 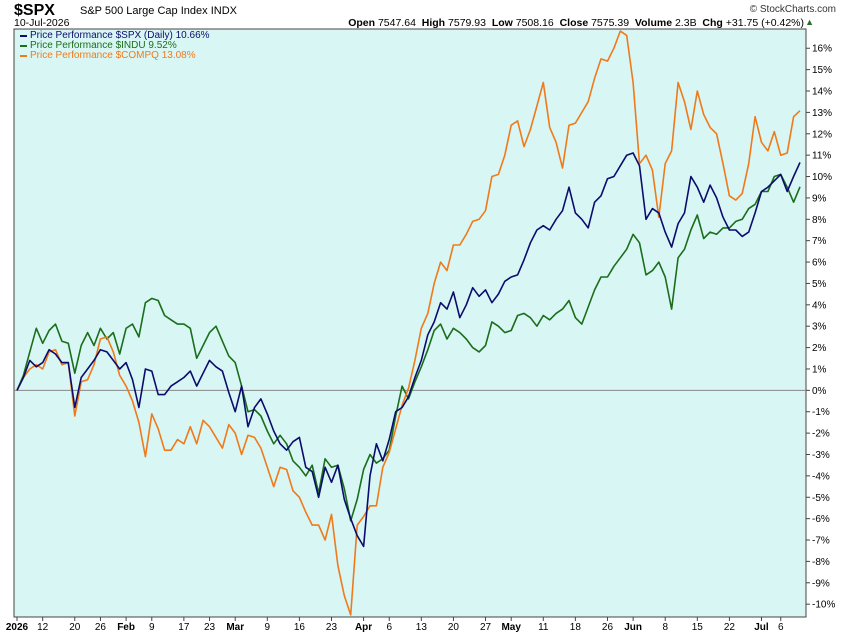 I want to click on x-tick-label: 16, so click(x=300, y=627).